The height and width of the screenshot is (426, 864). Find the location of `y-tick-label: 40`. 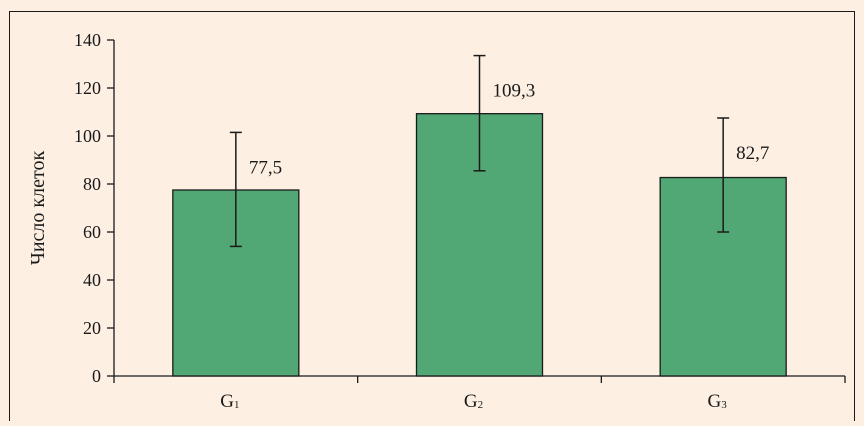

y-tick-label: 40 is located at coordinates (92, 280).